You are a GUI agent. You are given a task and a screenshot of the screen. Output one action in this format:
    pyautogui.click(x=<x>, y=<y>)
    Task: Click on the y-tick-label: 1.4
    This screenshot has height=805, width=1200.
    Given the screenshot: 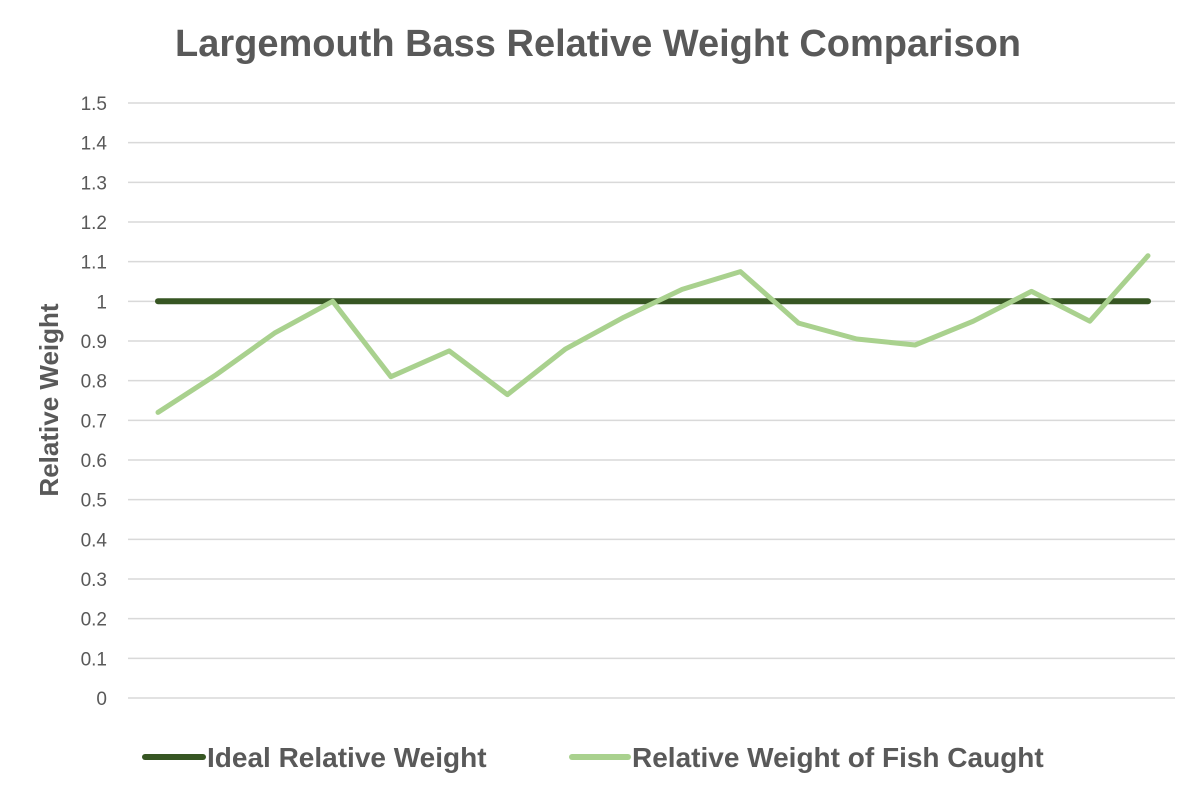 What is the action you would take?
    pyautogui.click(x=94, y=144)
    